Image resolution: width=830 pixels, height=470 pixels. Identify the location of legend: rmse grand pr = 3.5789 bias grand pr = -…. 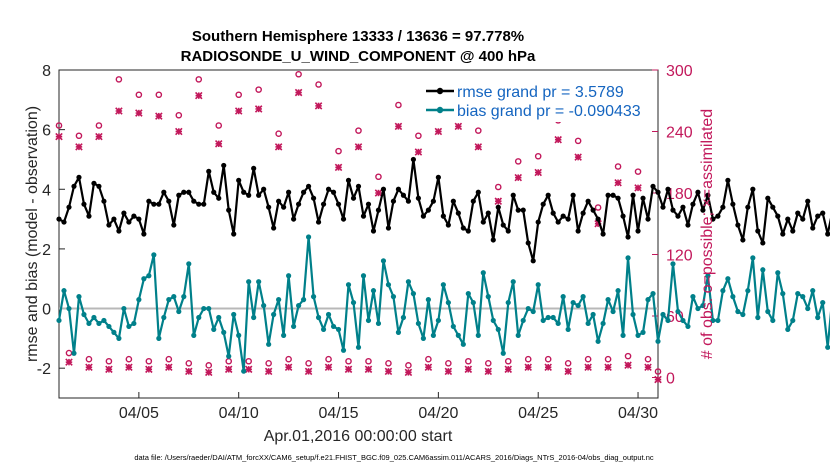
(540, 101).